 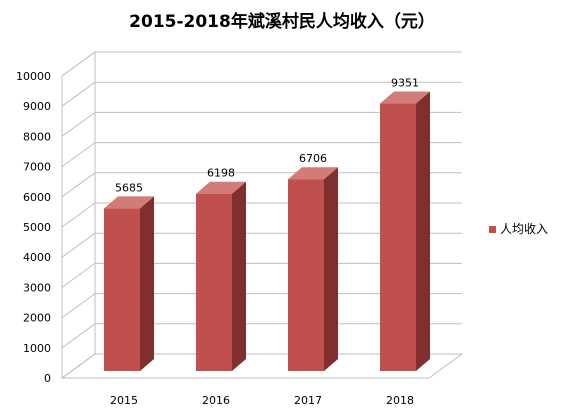 I want to click on x-tick-label: 2018, so click(x=400, y=400).